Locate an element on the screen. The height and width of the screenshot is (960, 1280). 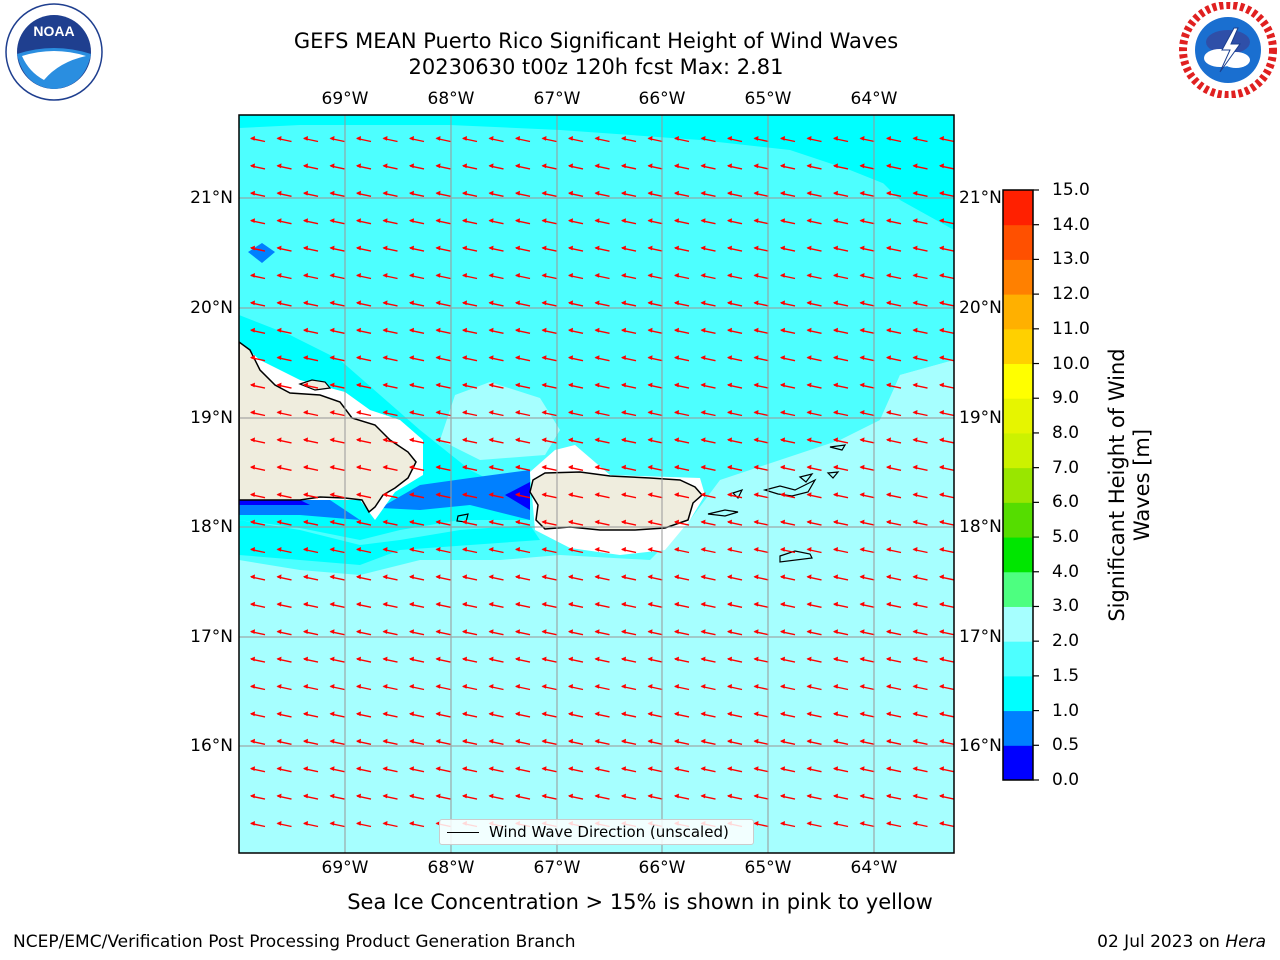
lat-label-left: 17°N is located at coordinates (211, 637).